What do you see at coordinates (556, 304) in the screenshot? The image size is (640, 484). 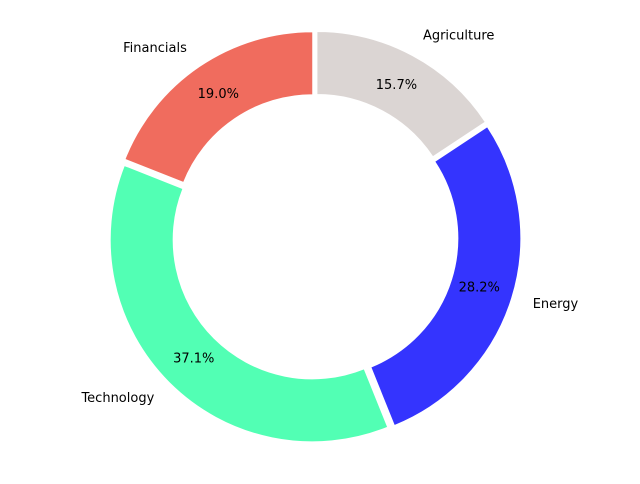 I see `category-label-energy: Energy` at bounding box center [556, 304].